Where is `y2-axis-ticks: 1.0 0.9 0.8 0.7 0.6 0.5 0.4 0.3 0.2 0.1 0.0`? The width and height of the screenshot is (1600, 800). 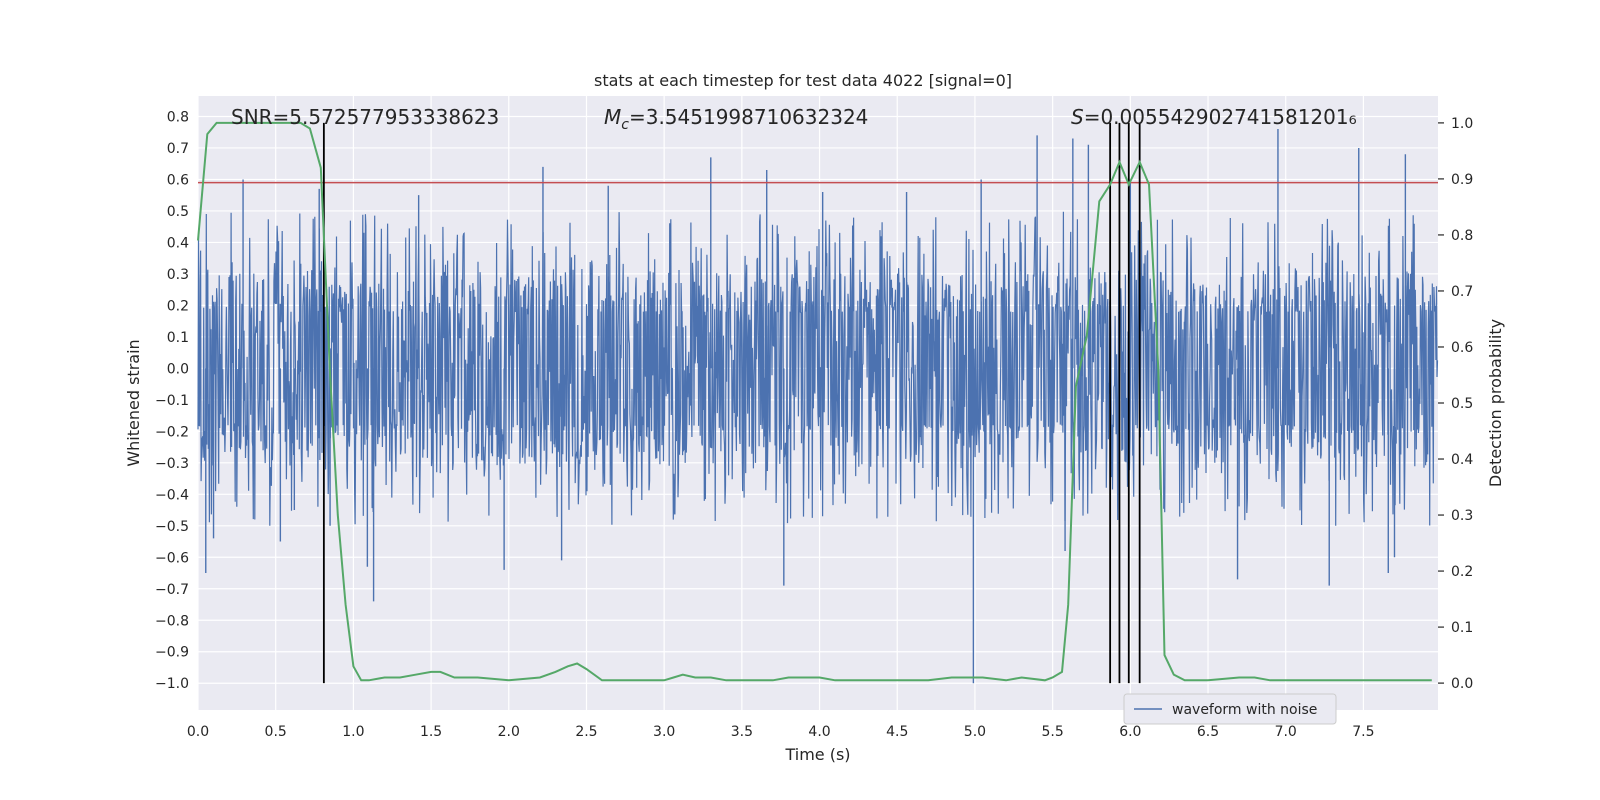 y2-axis-ticks: 1.0 0.9 0.8 0.7 0.6 0.5 0.4 0.3 0.2 0.1 0.0 is located at coordinates (1455, 404).